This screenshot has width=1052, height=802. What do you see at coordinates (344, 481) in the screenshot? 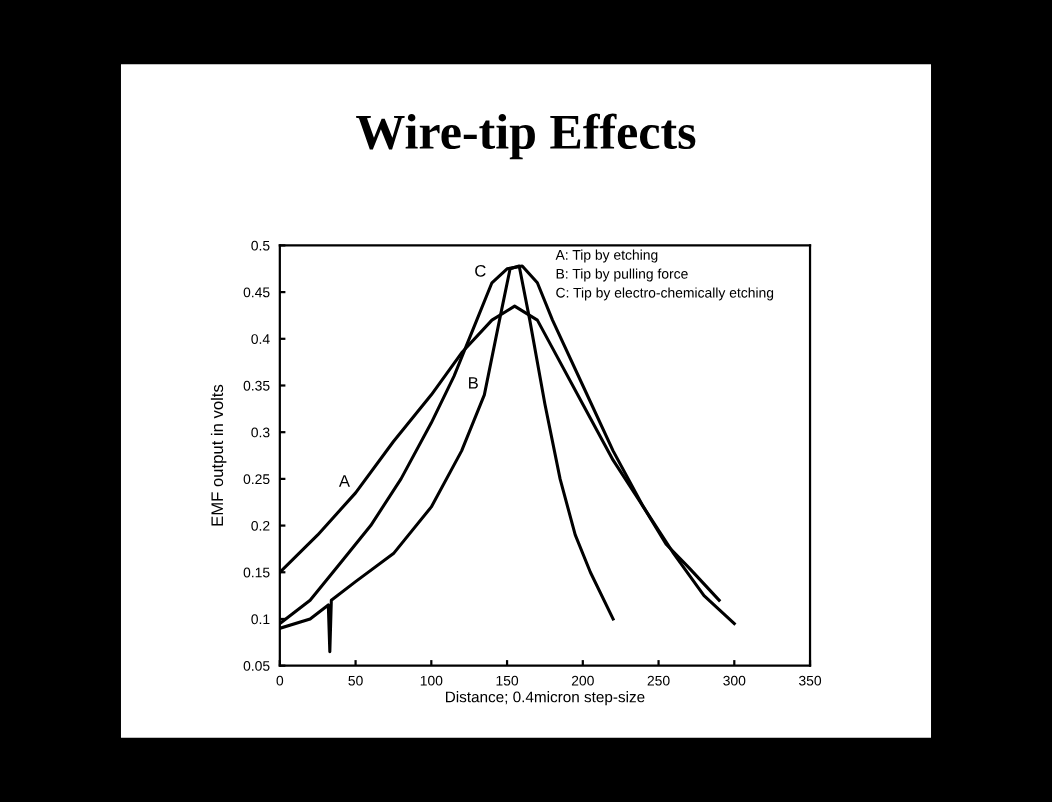
I see `series-label: A` at bounding box center [344, 481].